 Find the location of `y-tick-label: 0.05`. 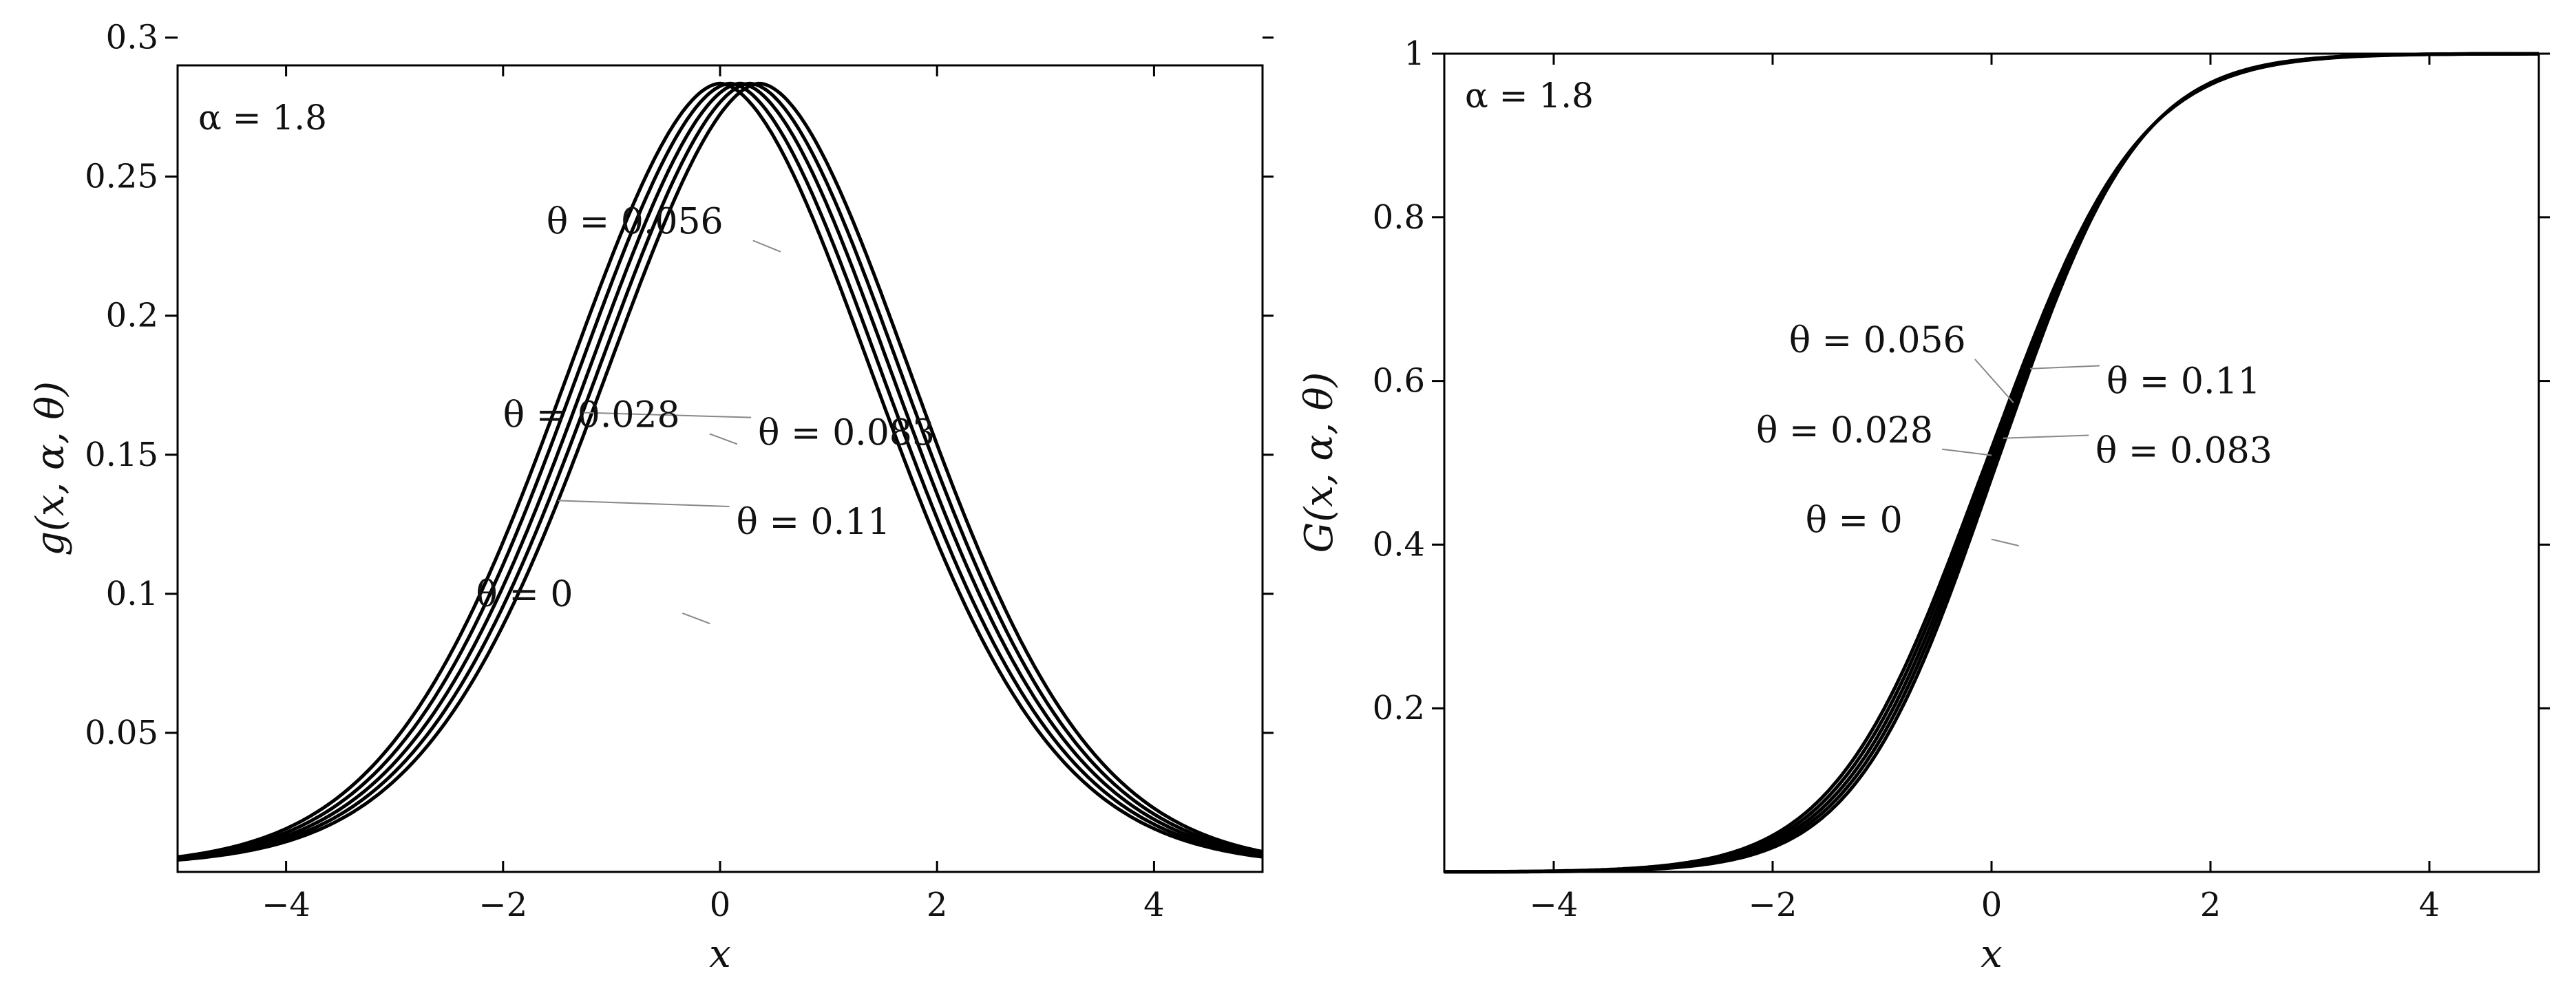

y-tick-label: 0.05 is located at coordinates (122, 733).